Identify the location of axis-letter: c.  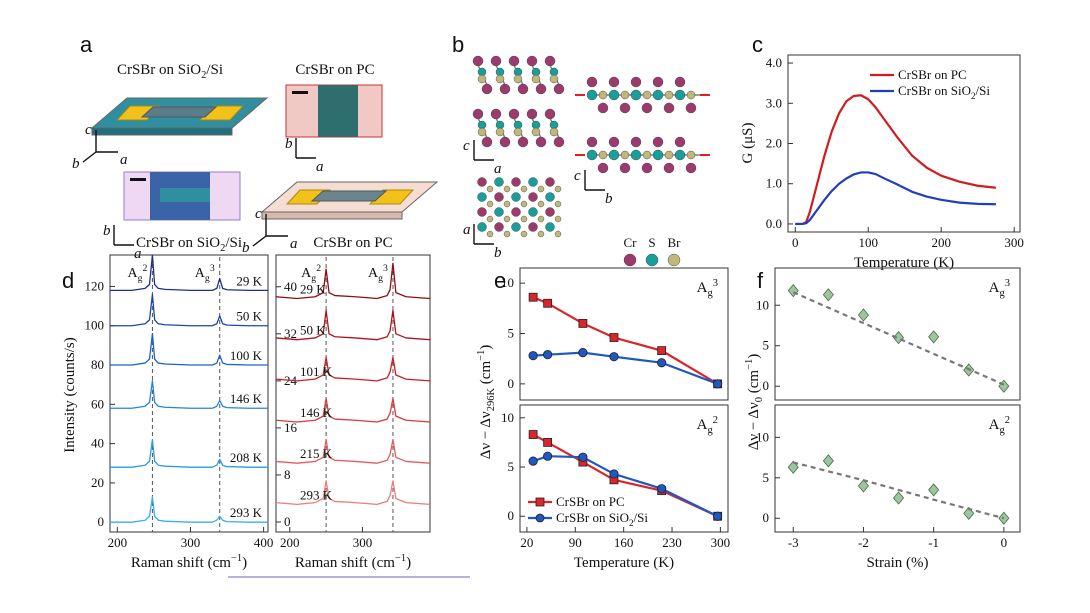
(88, 130).